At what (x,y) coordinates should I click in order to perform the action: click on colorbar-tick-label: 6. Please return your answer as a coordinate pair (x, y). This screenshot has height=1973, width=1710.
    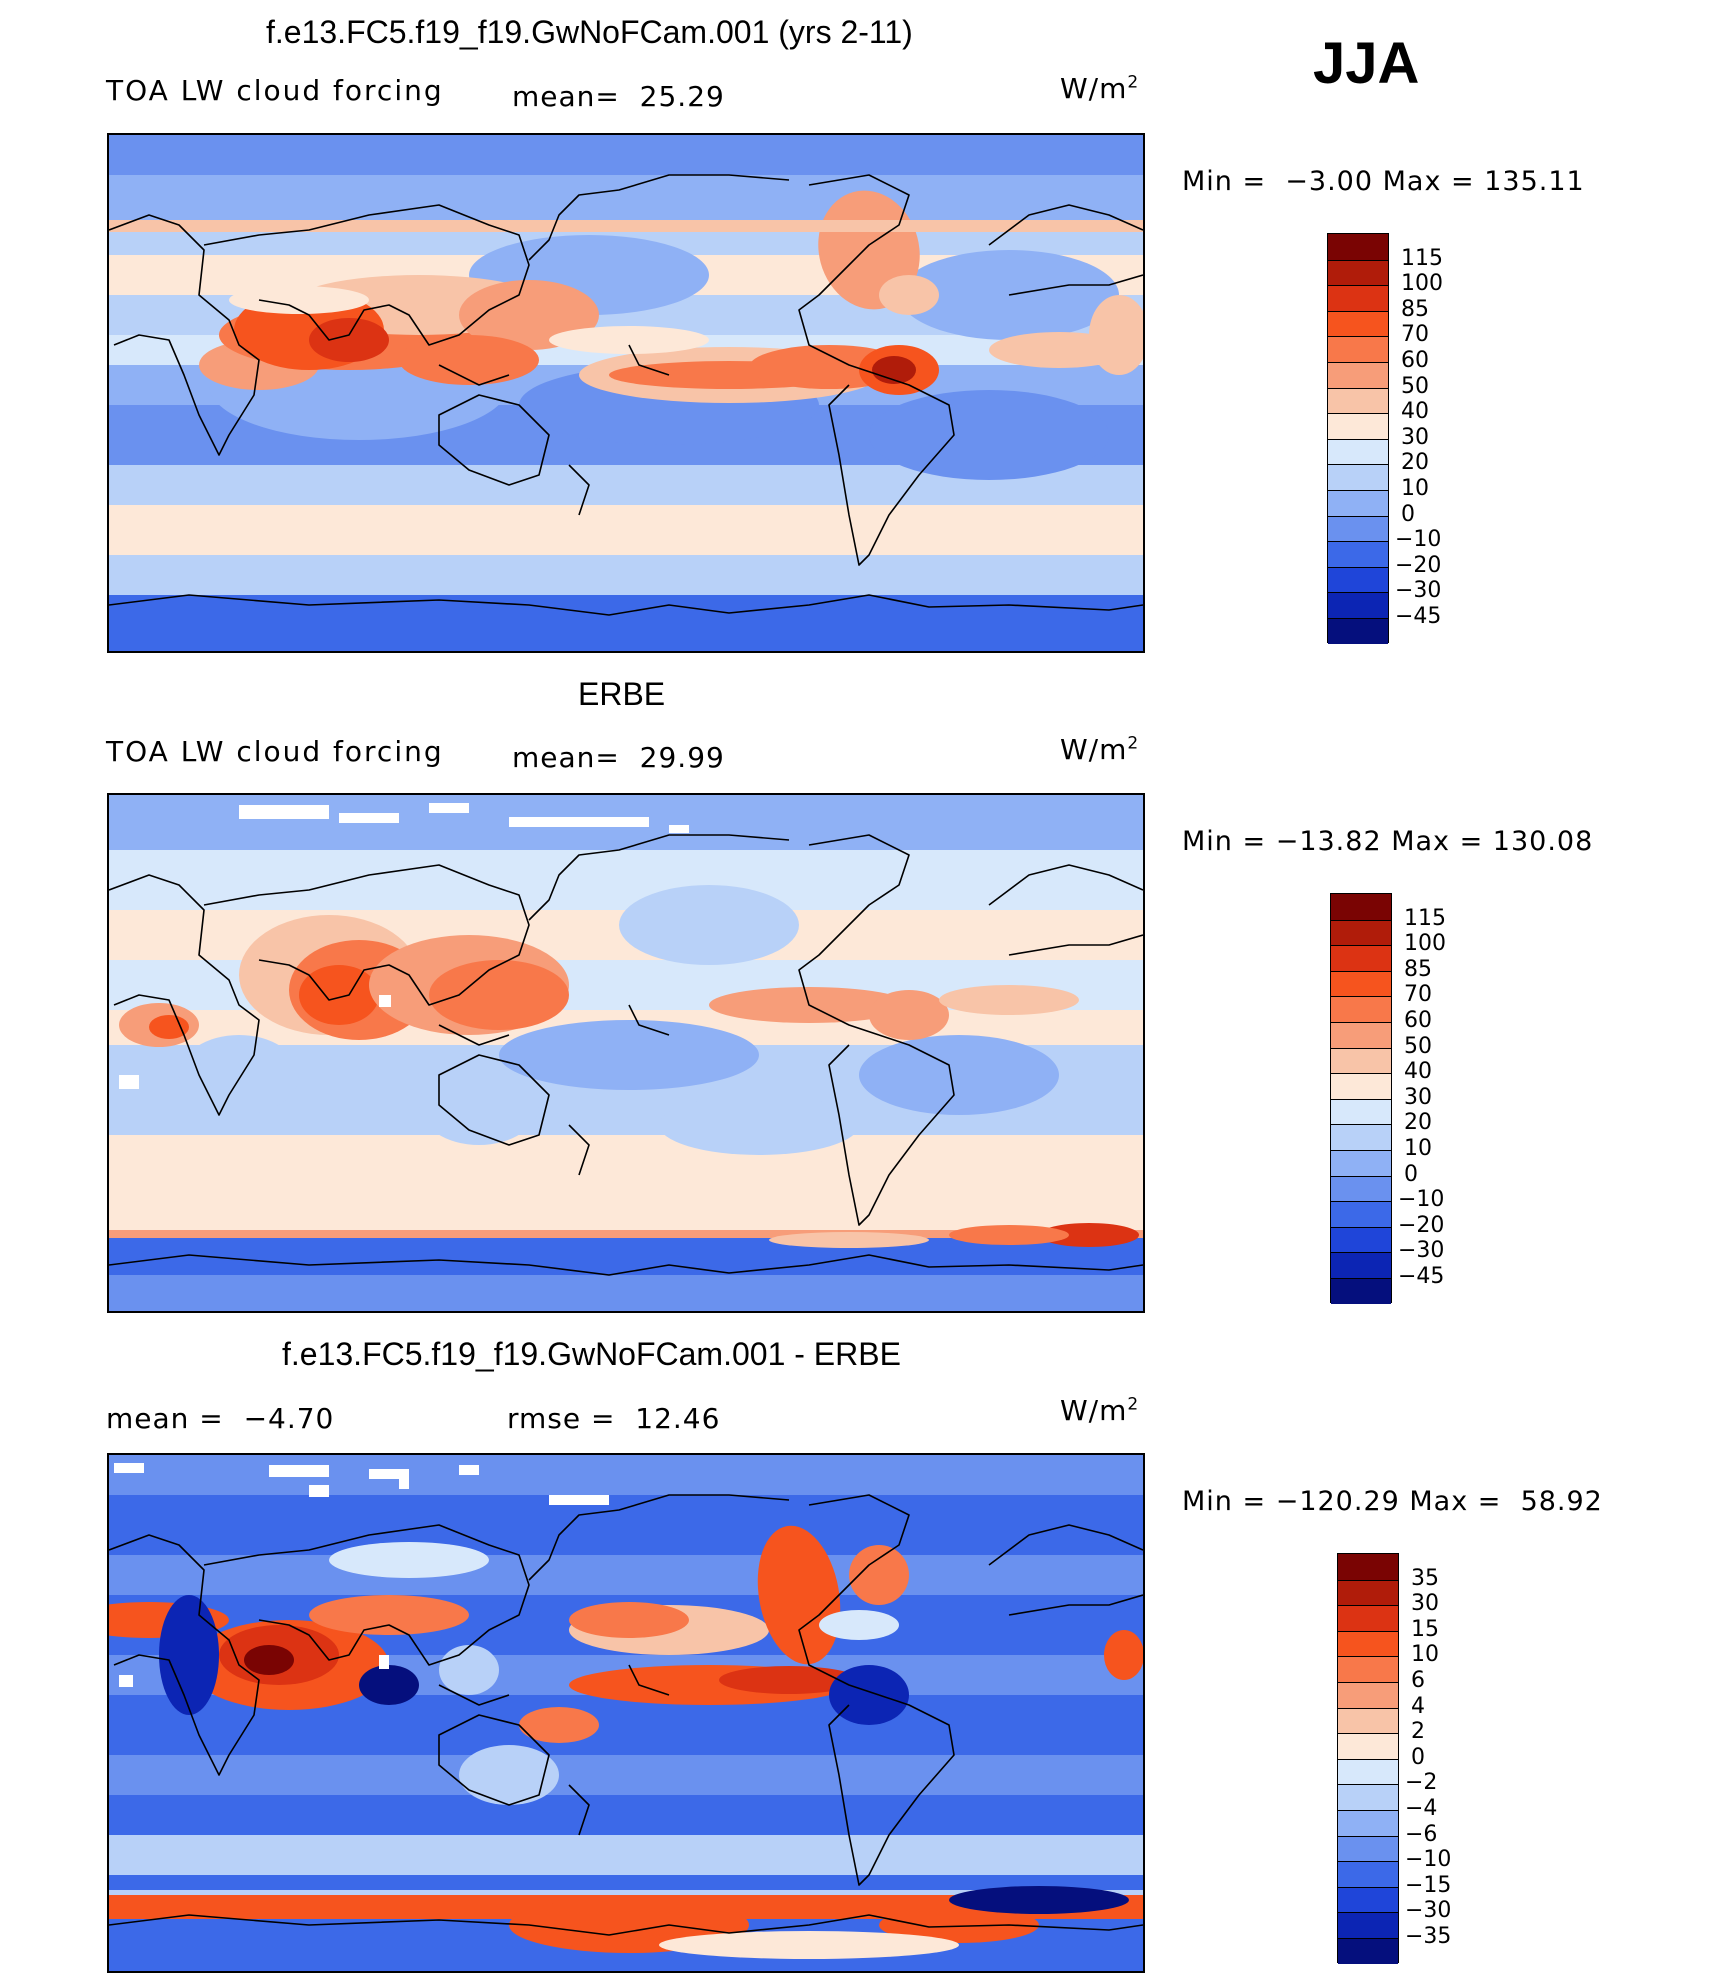
    Looking at the image, I should click on (1418, 1680).